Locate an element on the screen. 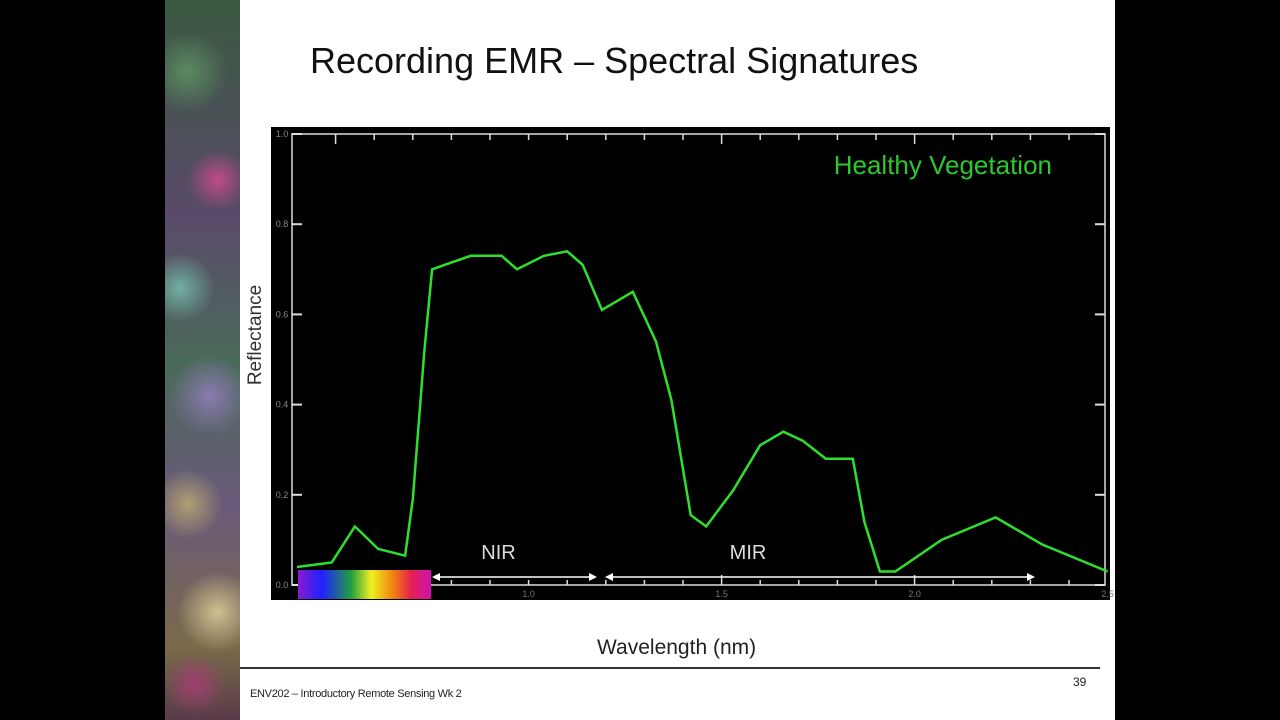 The width and height of the screenshot is (1280, 720). x-tick-label: 2.0 is located at coordinates (914, 594).